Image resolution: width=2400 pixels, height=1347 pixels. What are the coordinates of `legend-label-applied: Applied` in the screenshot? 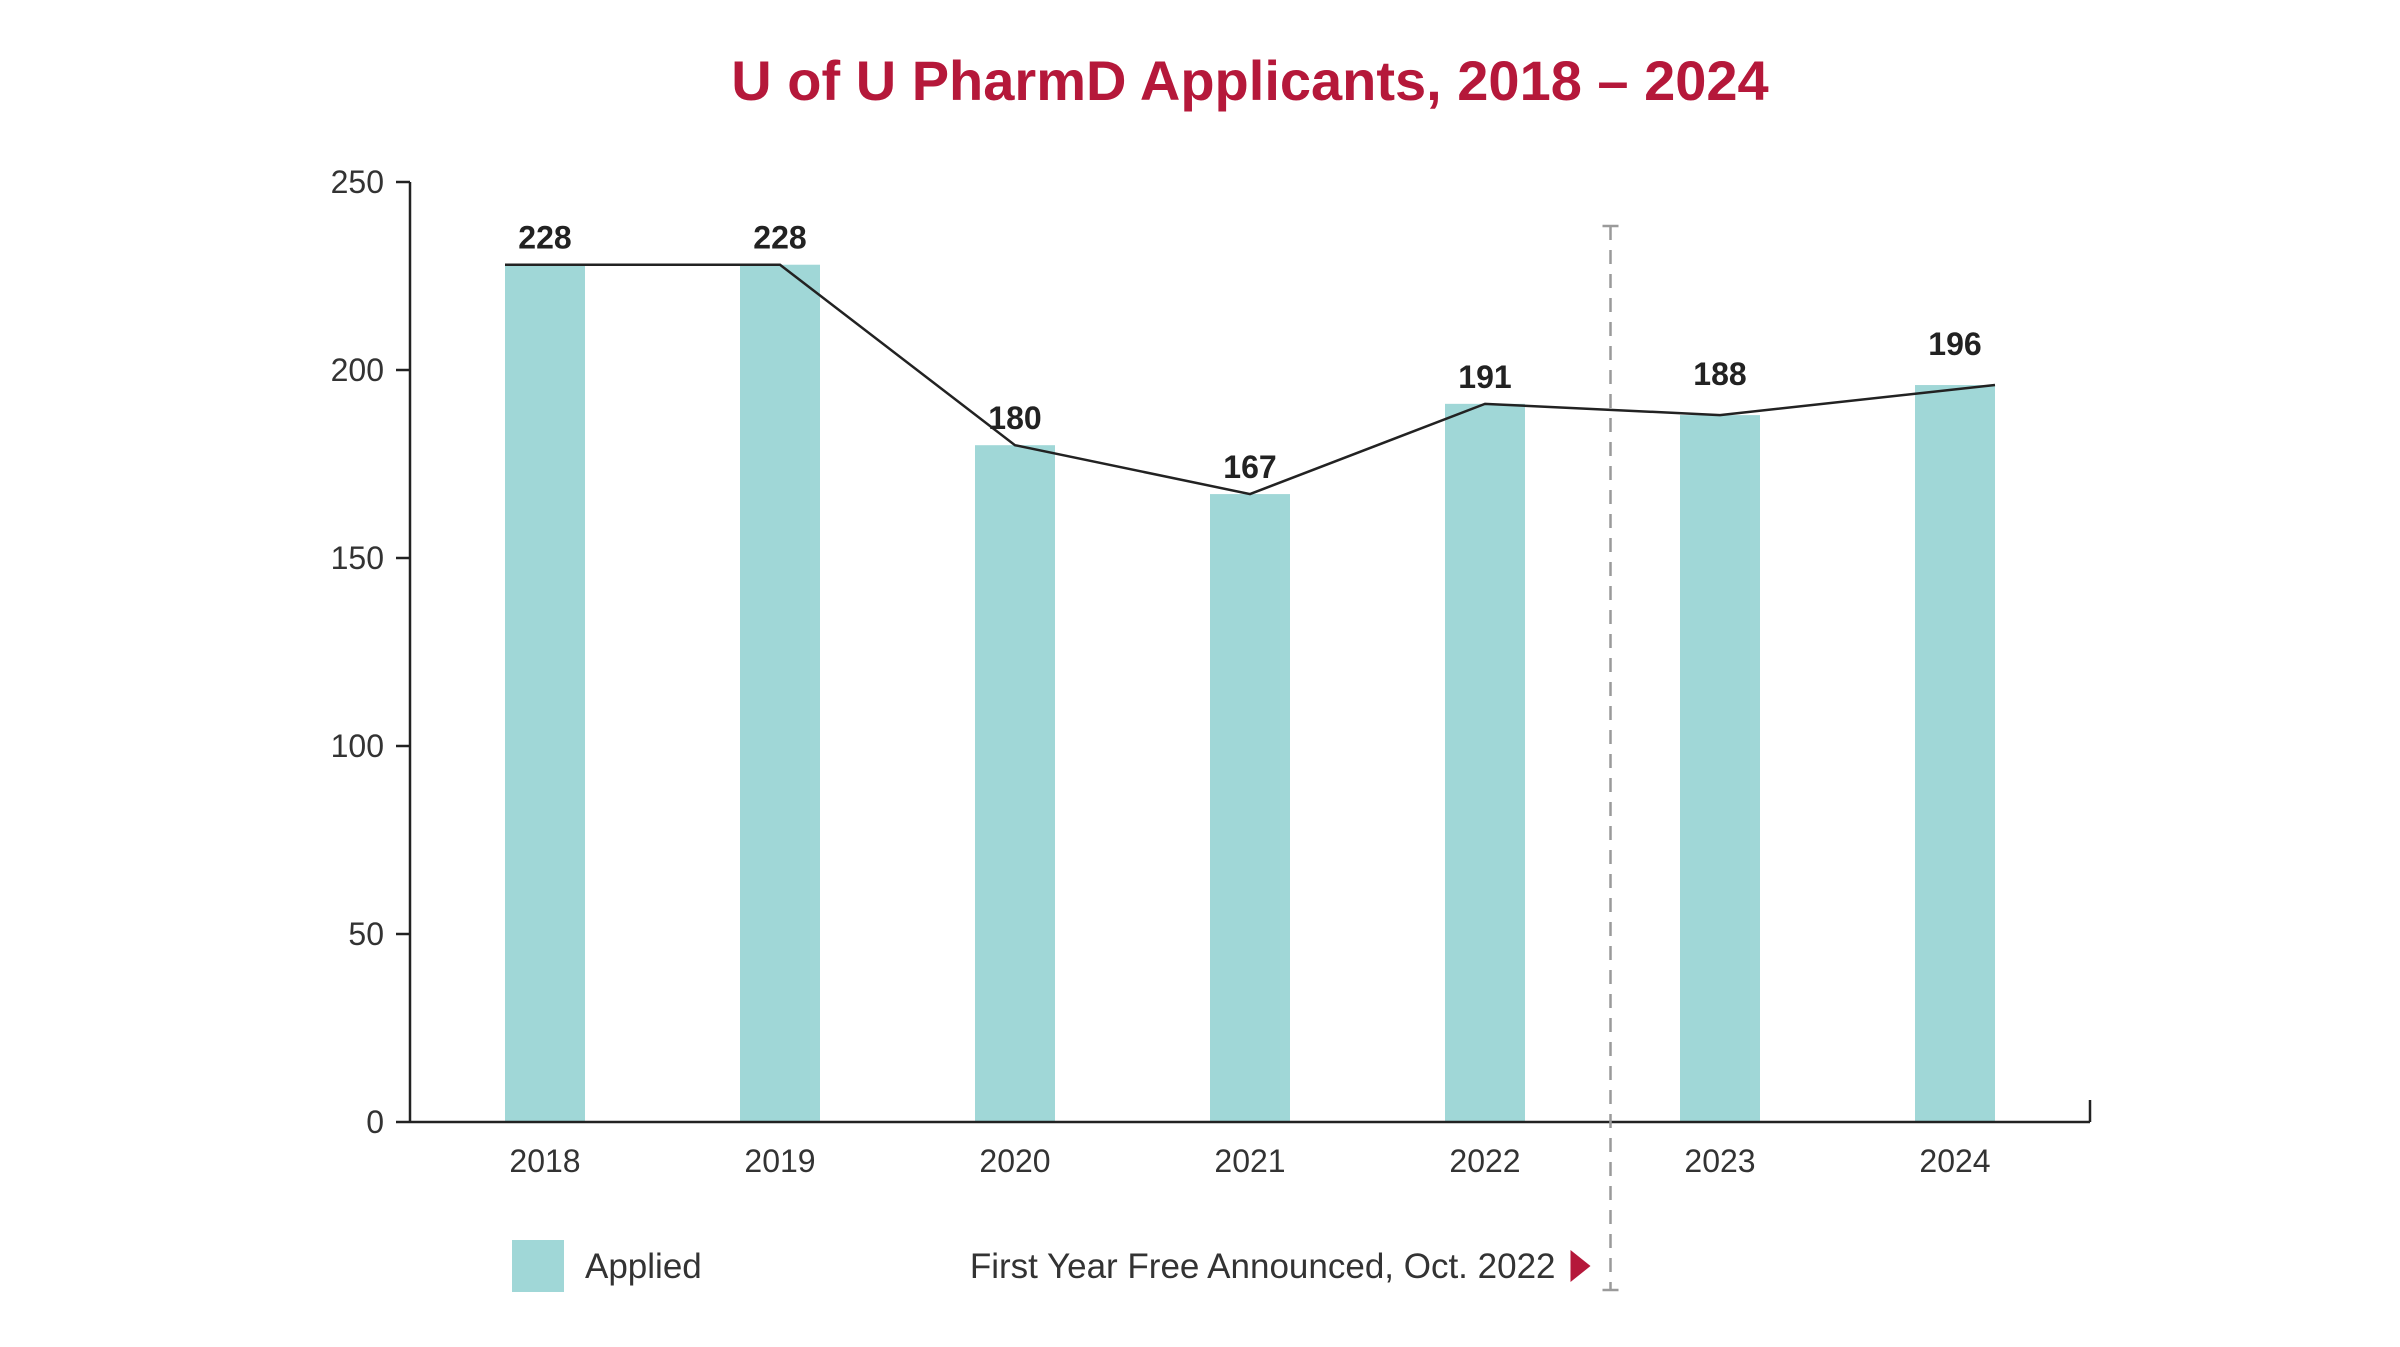 It's located at (643, 1266).